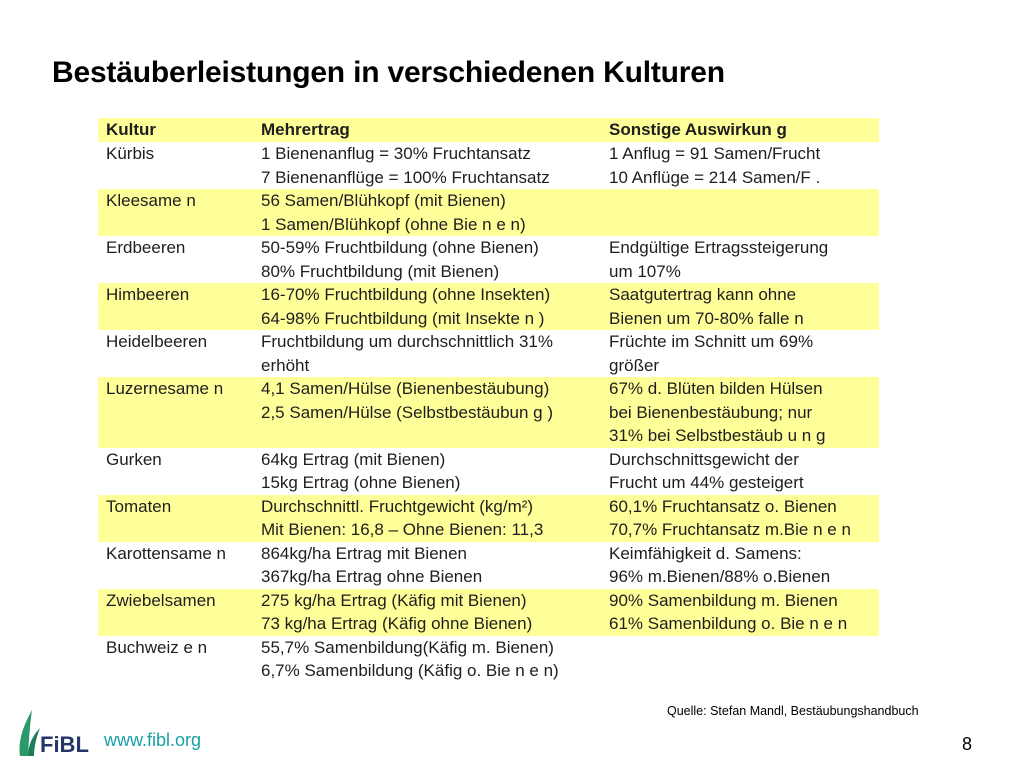  I want to click on cell-kultur: Buchweiz e n, so click(175, 659).